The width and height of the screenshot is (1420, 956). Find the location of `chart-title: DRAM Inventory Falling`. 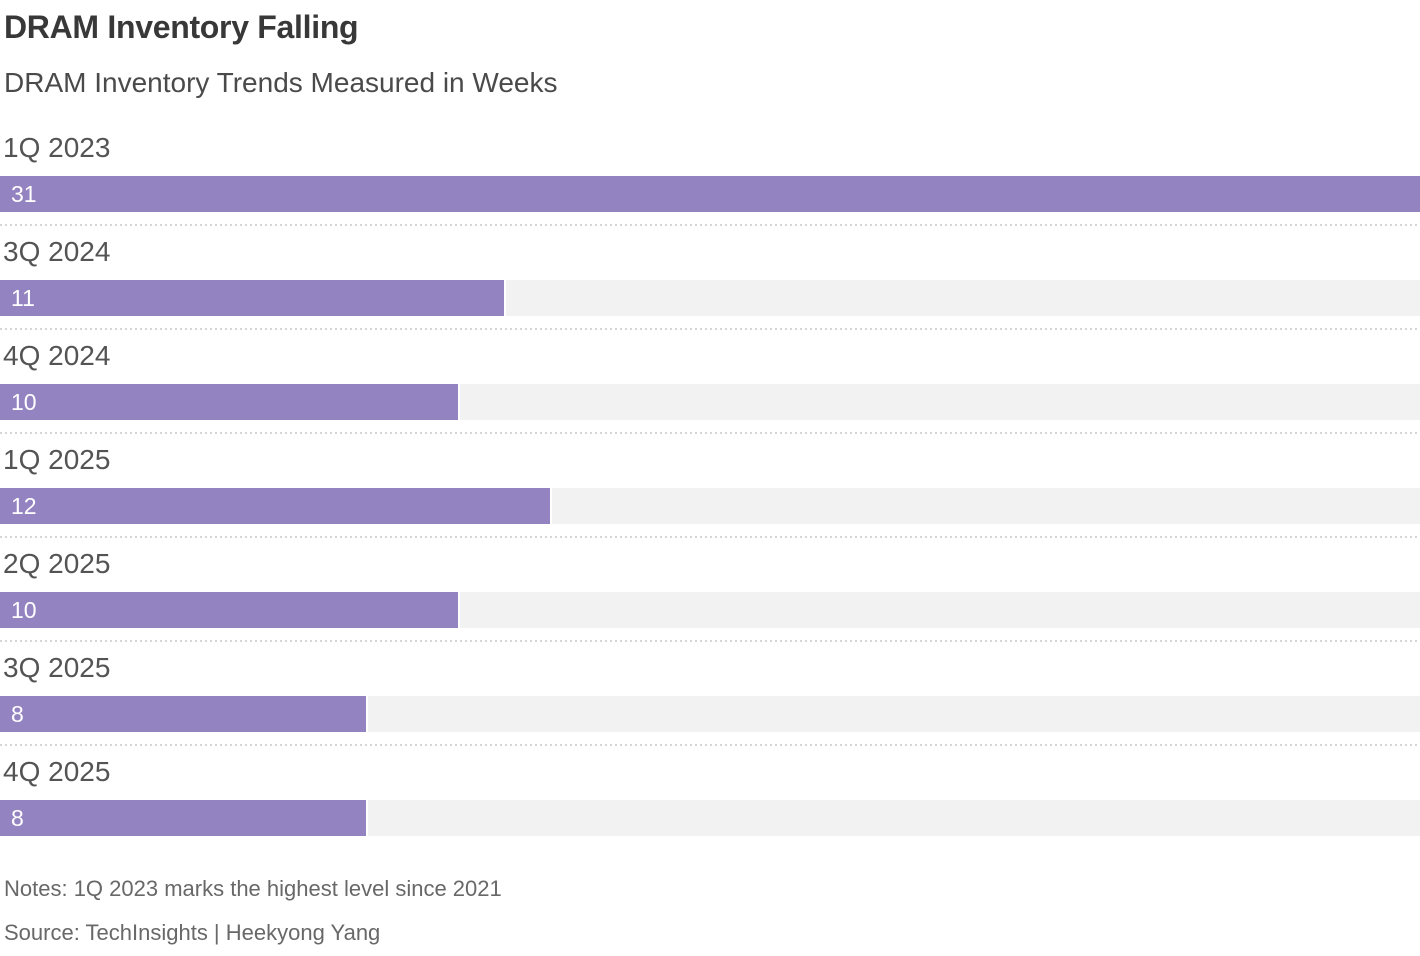

chart-title: DRAM Inventory Falling is located at coordinates (181, 27).